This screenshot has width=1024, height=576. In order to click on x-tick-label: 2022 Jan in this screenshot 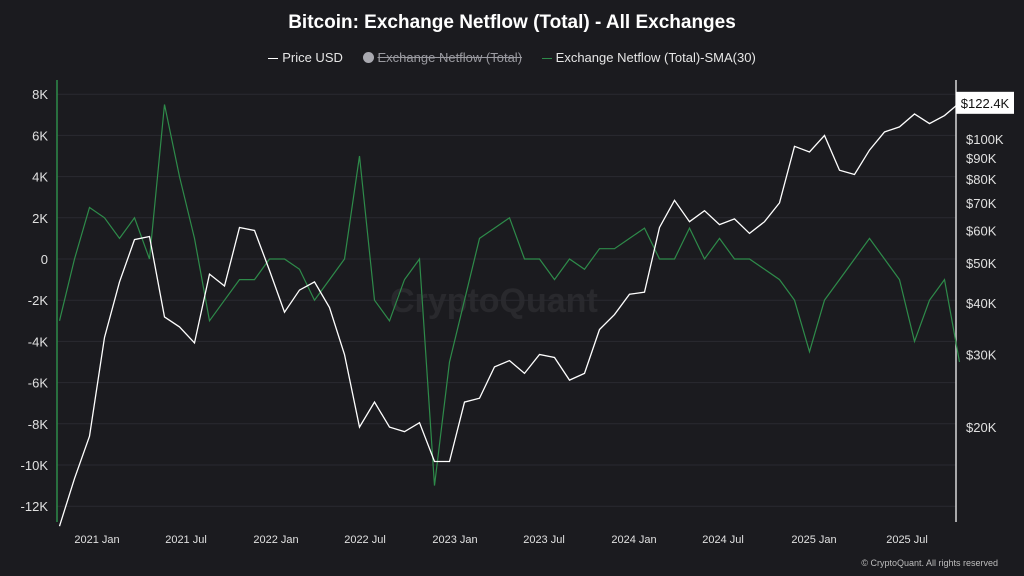, I will do `click(275, 540)`.